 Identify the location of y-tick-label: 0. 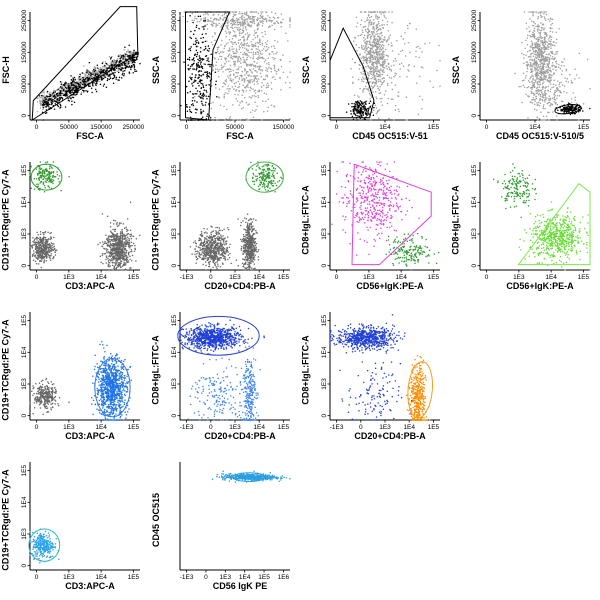
(174, 115).